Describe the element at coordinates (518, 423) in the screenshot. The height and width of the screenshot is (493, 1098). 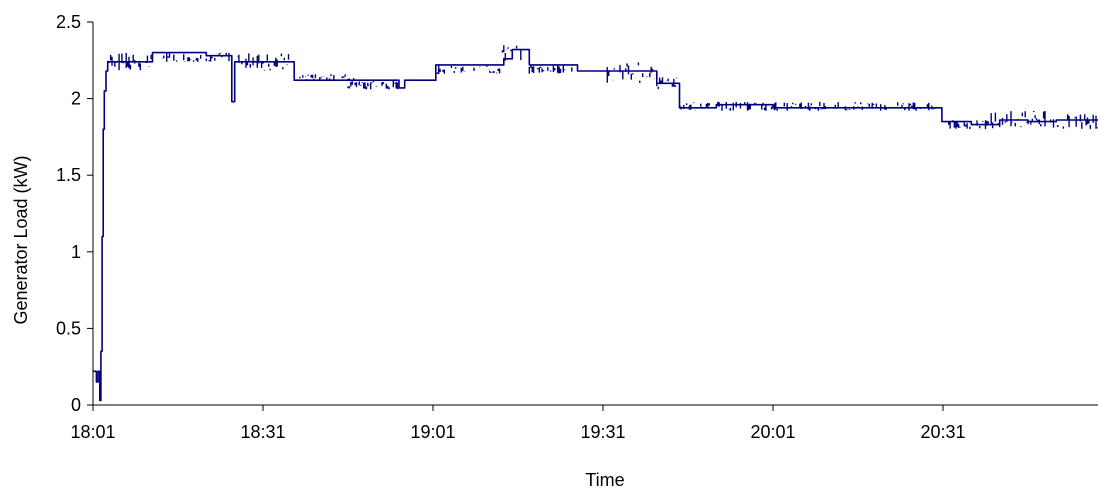
I see `x-axis-ticks: 18:01 18:31 19:01 19:31 20:01 20:31` at that location.